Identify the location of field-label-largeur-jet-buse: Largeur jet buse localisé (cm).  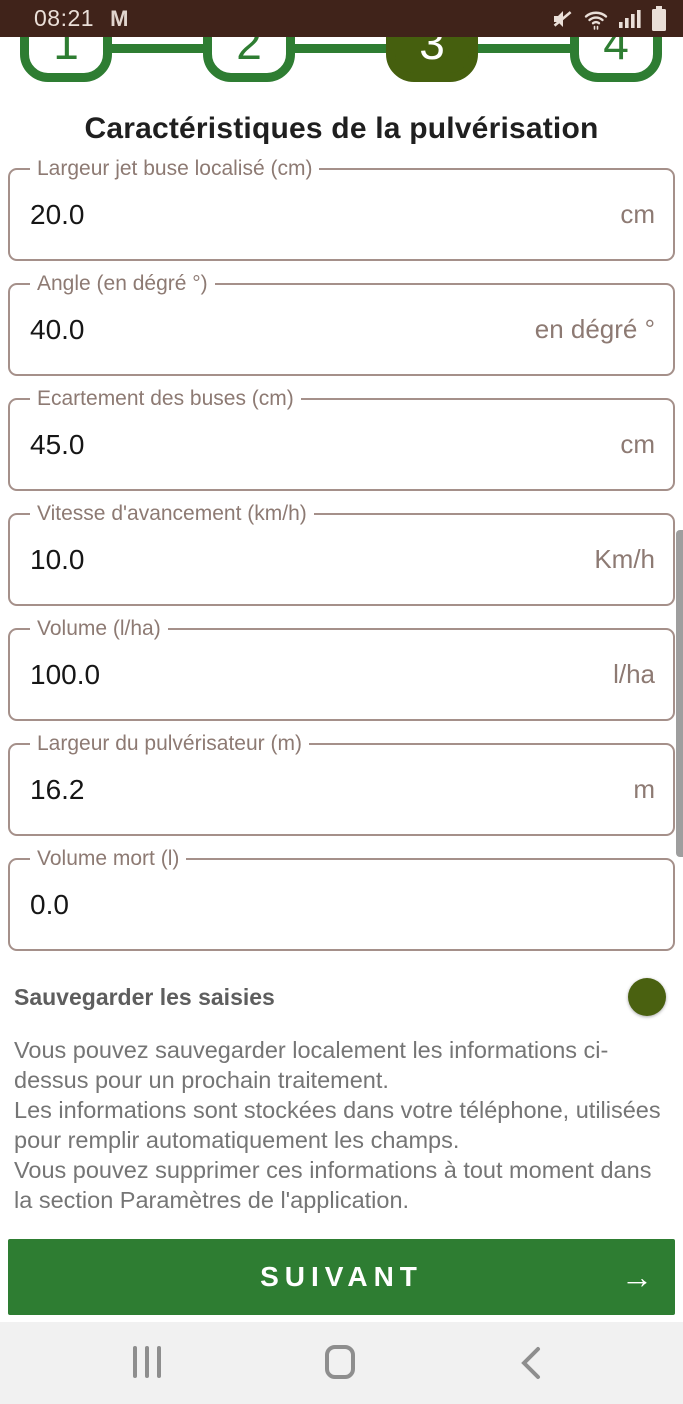
(175, 169).